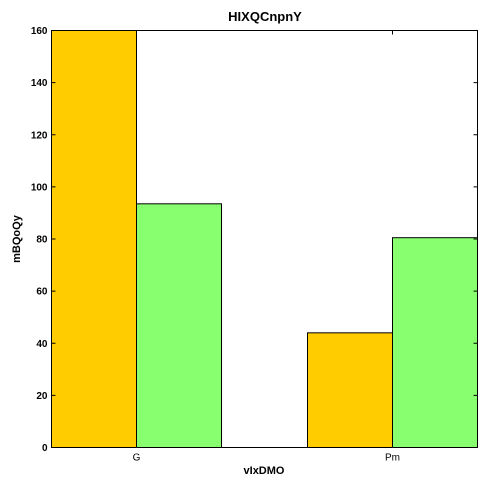 Image resolution: width=488 pixels, height=488 pixels. Describe the element at coordinates (39, 135) in the screenshot. I see `y-tick-label: 120` at that location.